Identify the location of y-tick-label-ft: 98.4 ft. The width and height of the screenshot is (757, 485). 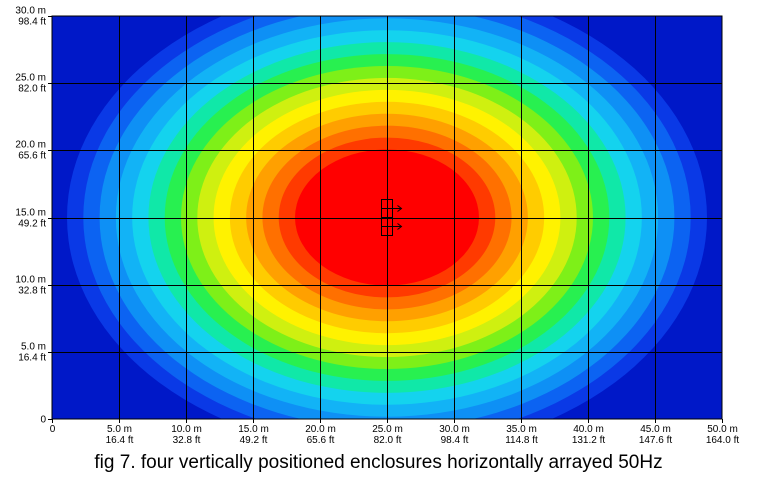
(32, 22).